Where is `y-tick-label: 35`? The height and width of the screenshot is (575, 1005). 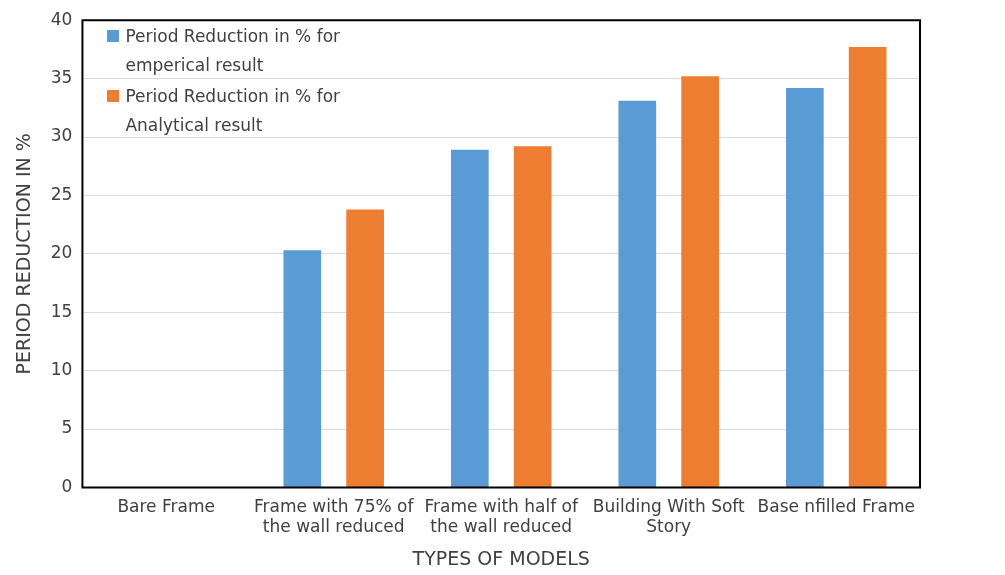 y-tick-label: 35 is located at coordinates (61, 77).